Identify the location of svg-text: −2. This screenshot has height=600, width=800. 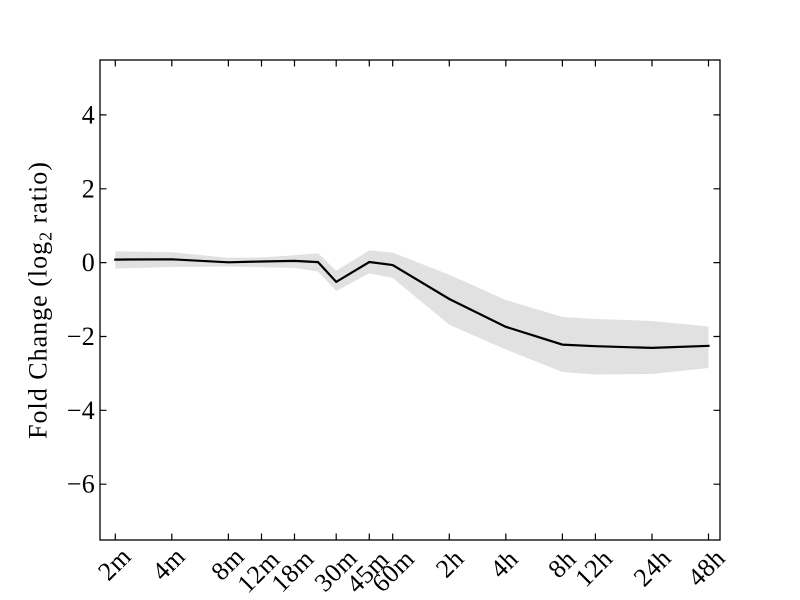
(81, 336).